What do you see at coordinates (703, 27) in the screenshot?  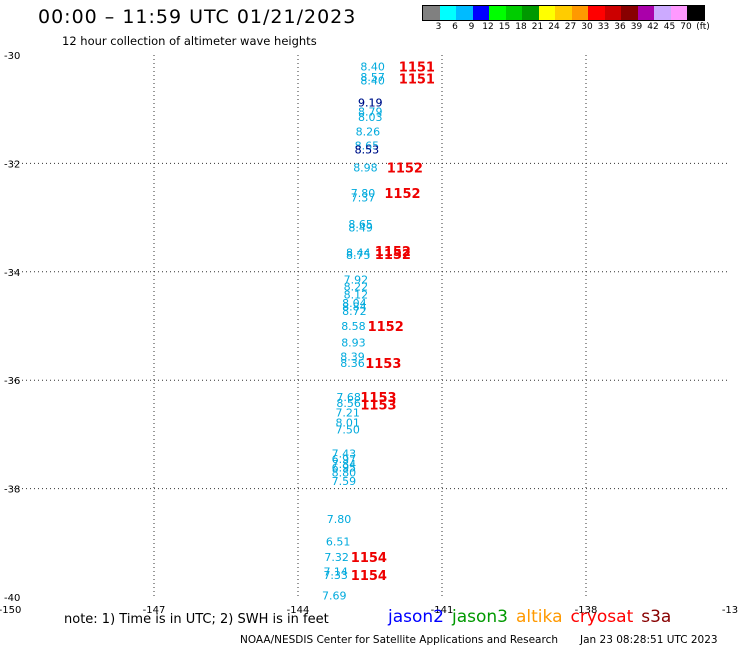 I see `color-scale-unit: (ft)` at bounding box center [703, 27].